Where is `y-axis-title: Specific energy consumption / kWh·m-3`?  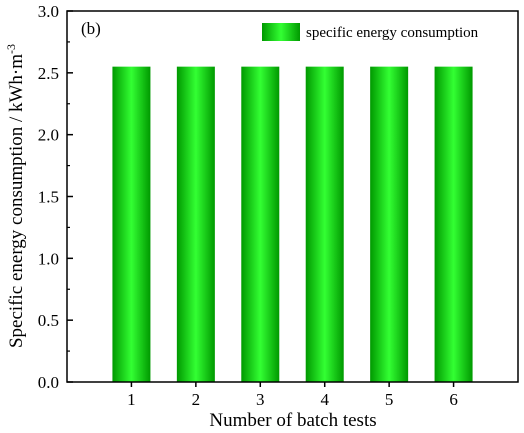 y-axis-title: Specific energy consumption / kWh·m-3 is located at coordinates (15, 196).